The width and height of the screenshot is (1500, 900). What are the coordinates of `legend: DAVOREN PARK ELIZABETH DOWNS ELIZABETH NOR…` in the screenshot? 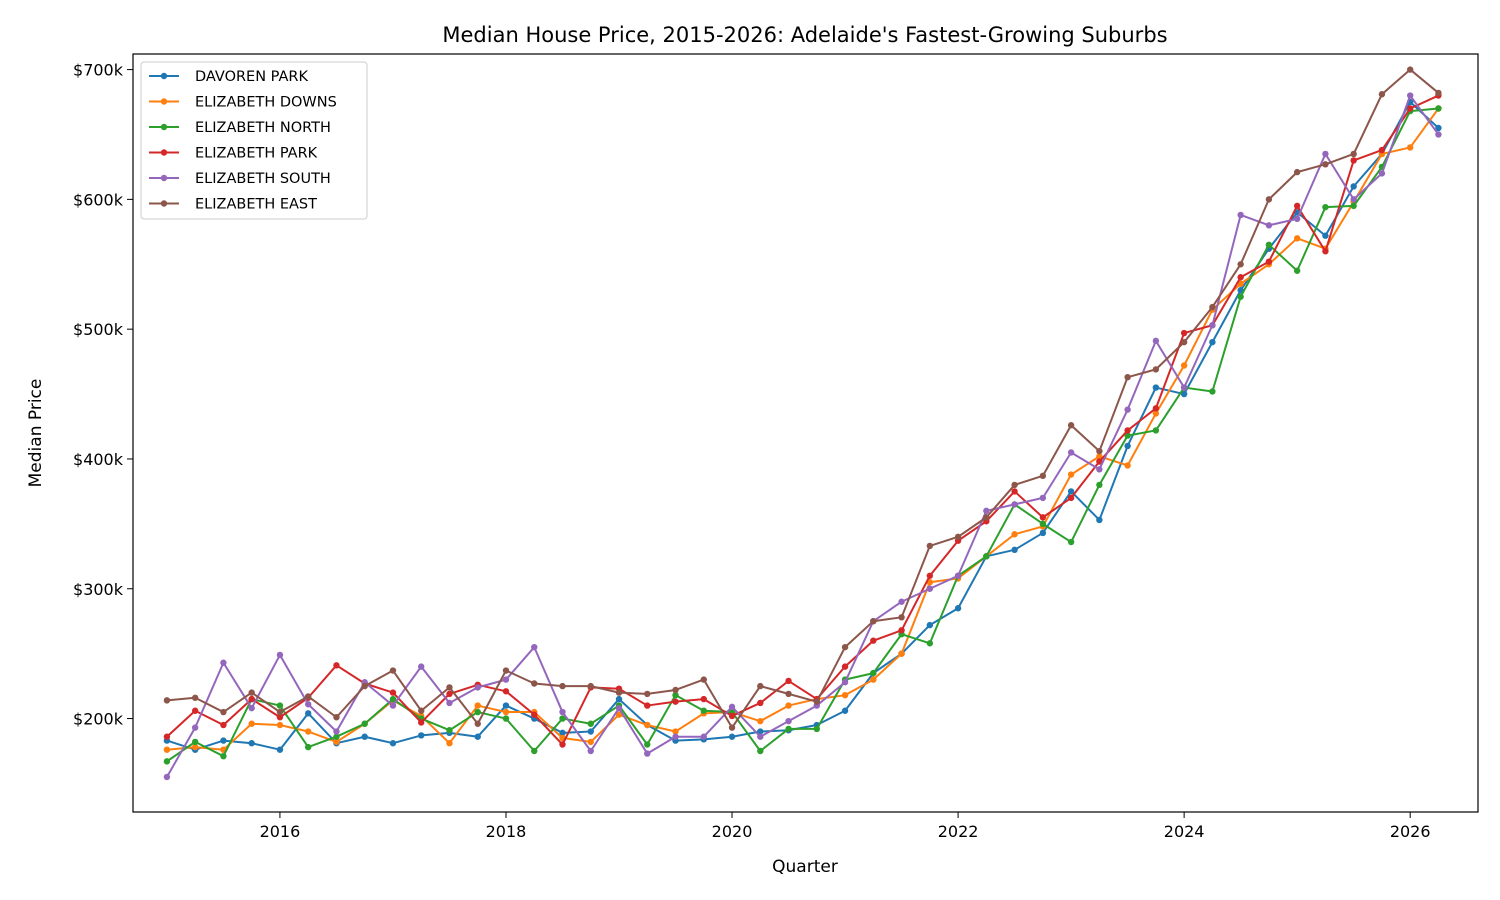 It's located at (254, 140).